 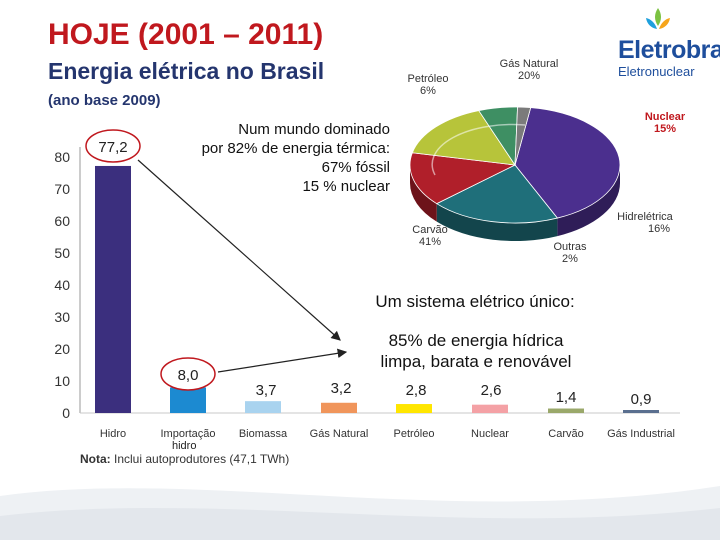 What do you see at coordinates (656, 71) in the screenshot?
I see `logo-division: Eletronuclear` at bounding box center [656, 71].